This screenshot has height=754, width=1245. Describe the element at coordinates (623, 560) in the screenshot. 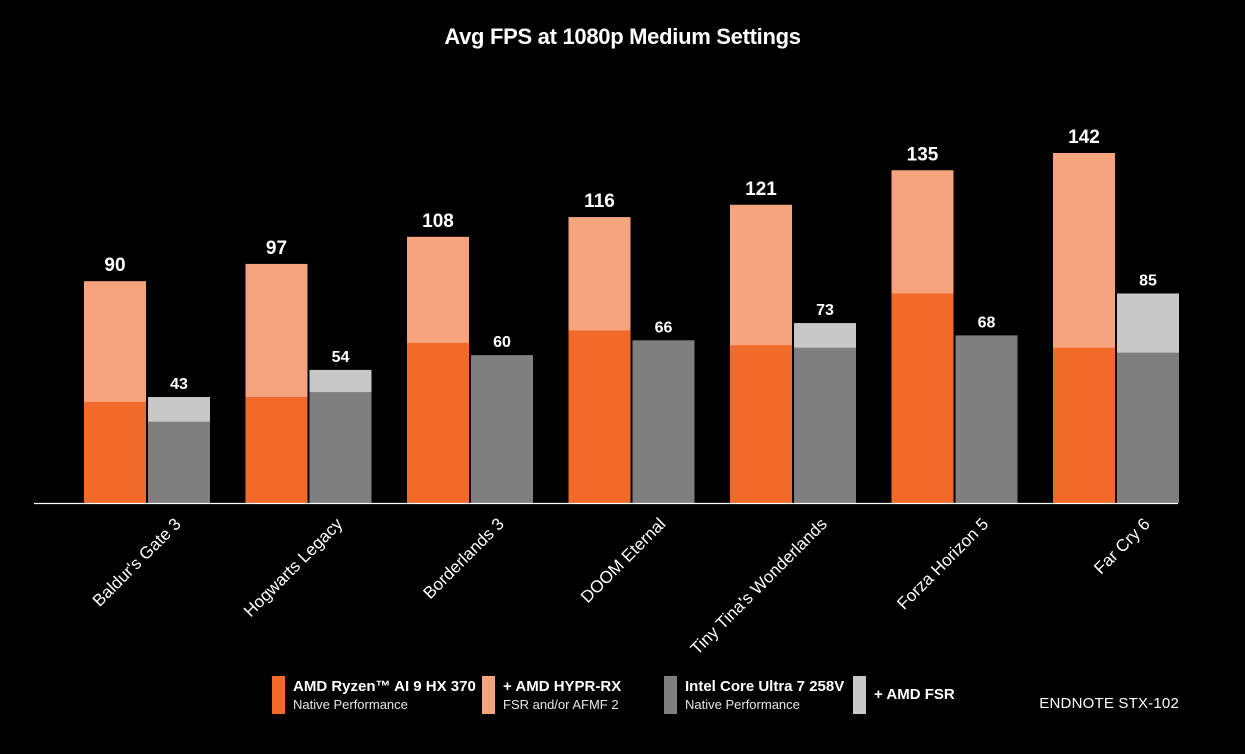

I see `x-tick-label: DOOM Eternal` at that location.